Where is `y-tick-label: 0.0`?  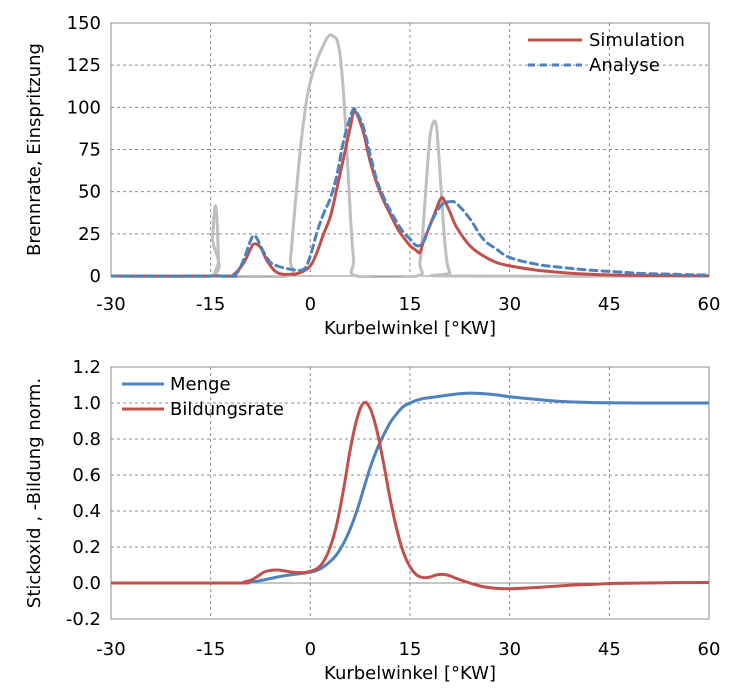
y-tick-label: 0.0 is located at coordinates (86, 583).